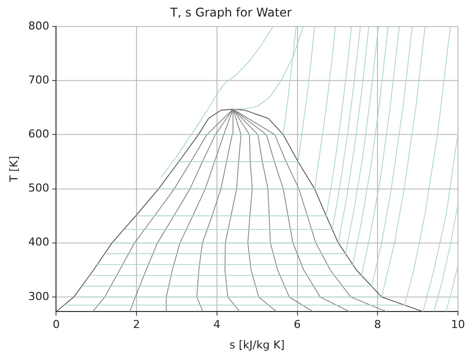 The image size is (474, 356). What do you see at coordinates (39, 242) in the screenshot?
I see `y-tick-label: 400` at bounding box center [39, 242].